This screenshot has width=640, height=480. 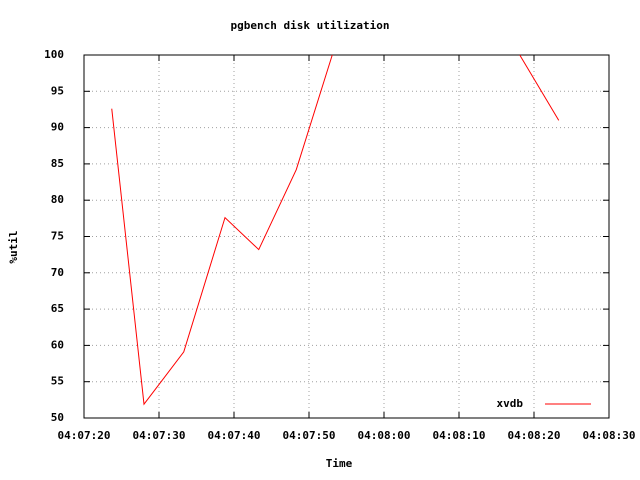 I want to click on y-tick-label: 80, so click(x=57, y=199).